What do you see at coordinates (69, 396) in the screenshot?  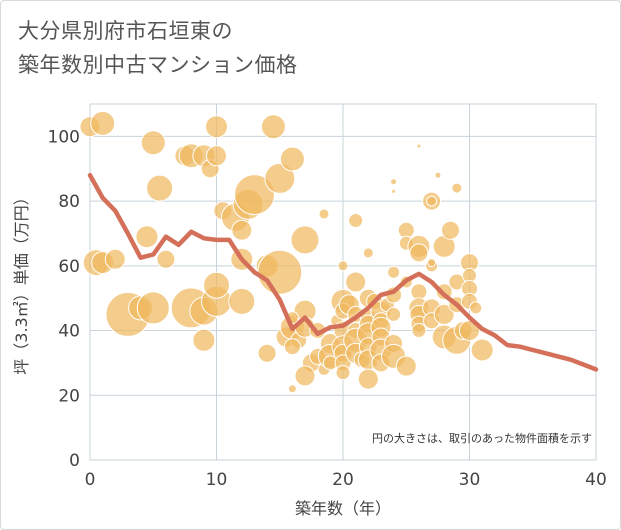 I see `y-tick-label: 20` at bounding box center [69, 396].